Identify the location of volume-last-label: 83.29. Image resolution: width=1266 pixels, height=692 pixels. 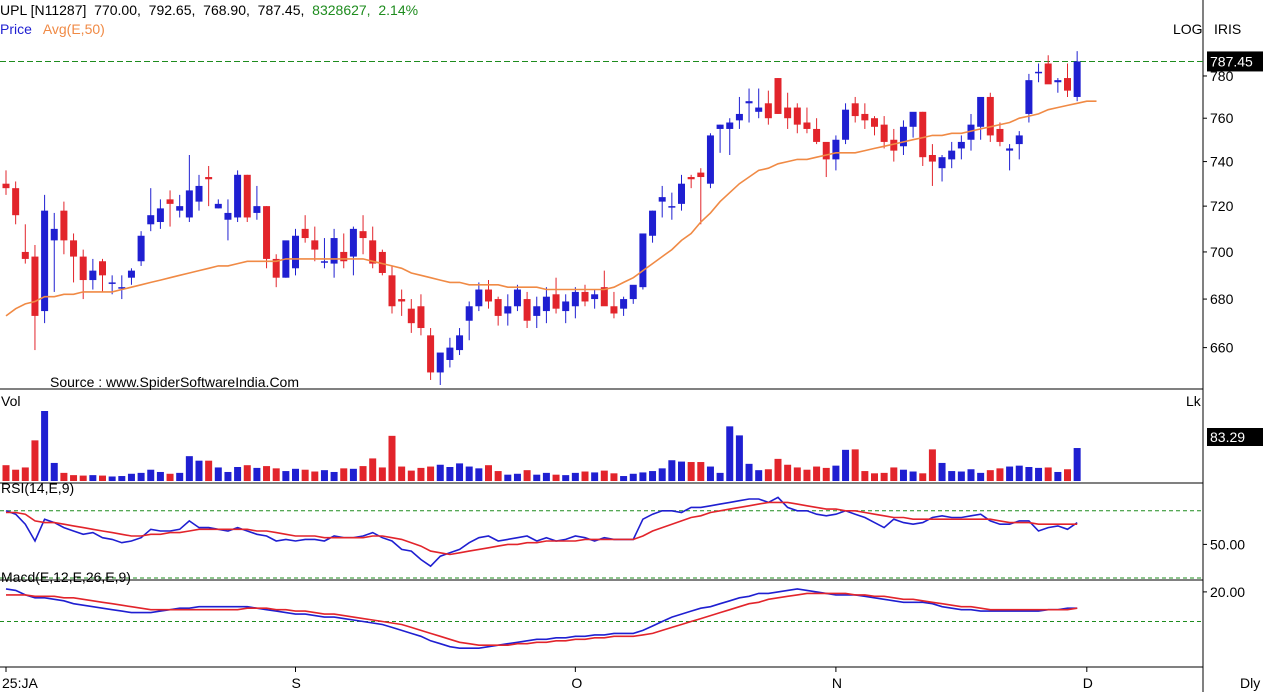
(1227, 437).